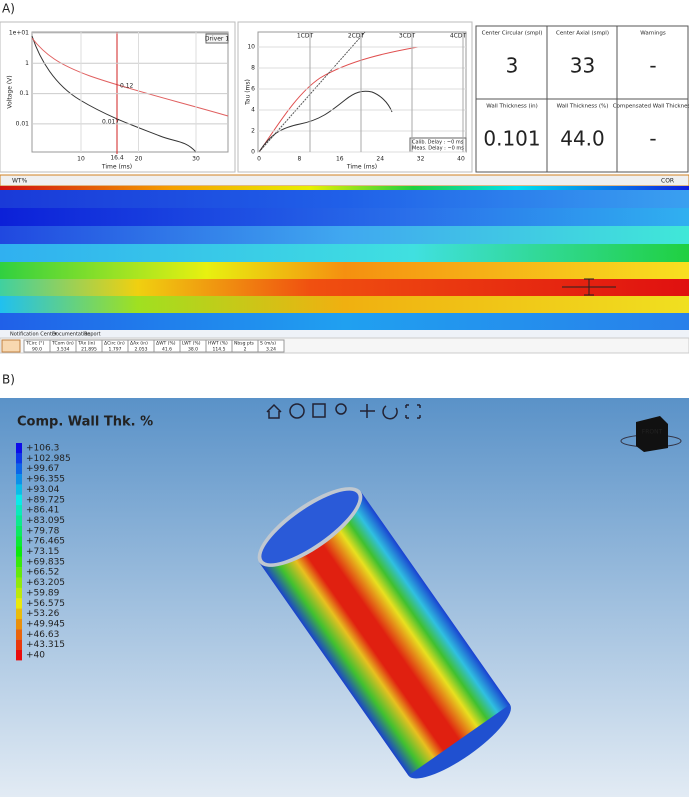 This screenshot has width=689, height=801. Describe the element at coordinates (512, 107) in the screenshot. I see `summary-label: Wall Thickness (in)` at that location.